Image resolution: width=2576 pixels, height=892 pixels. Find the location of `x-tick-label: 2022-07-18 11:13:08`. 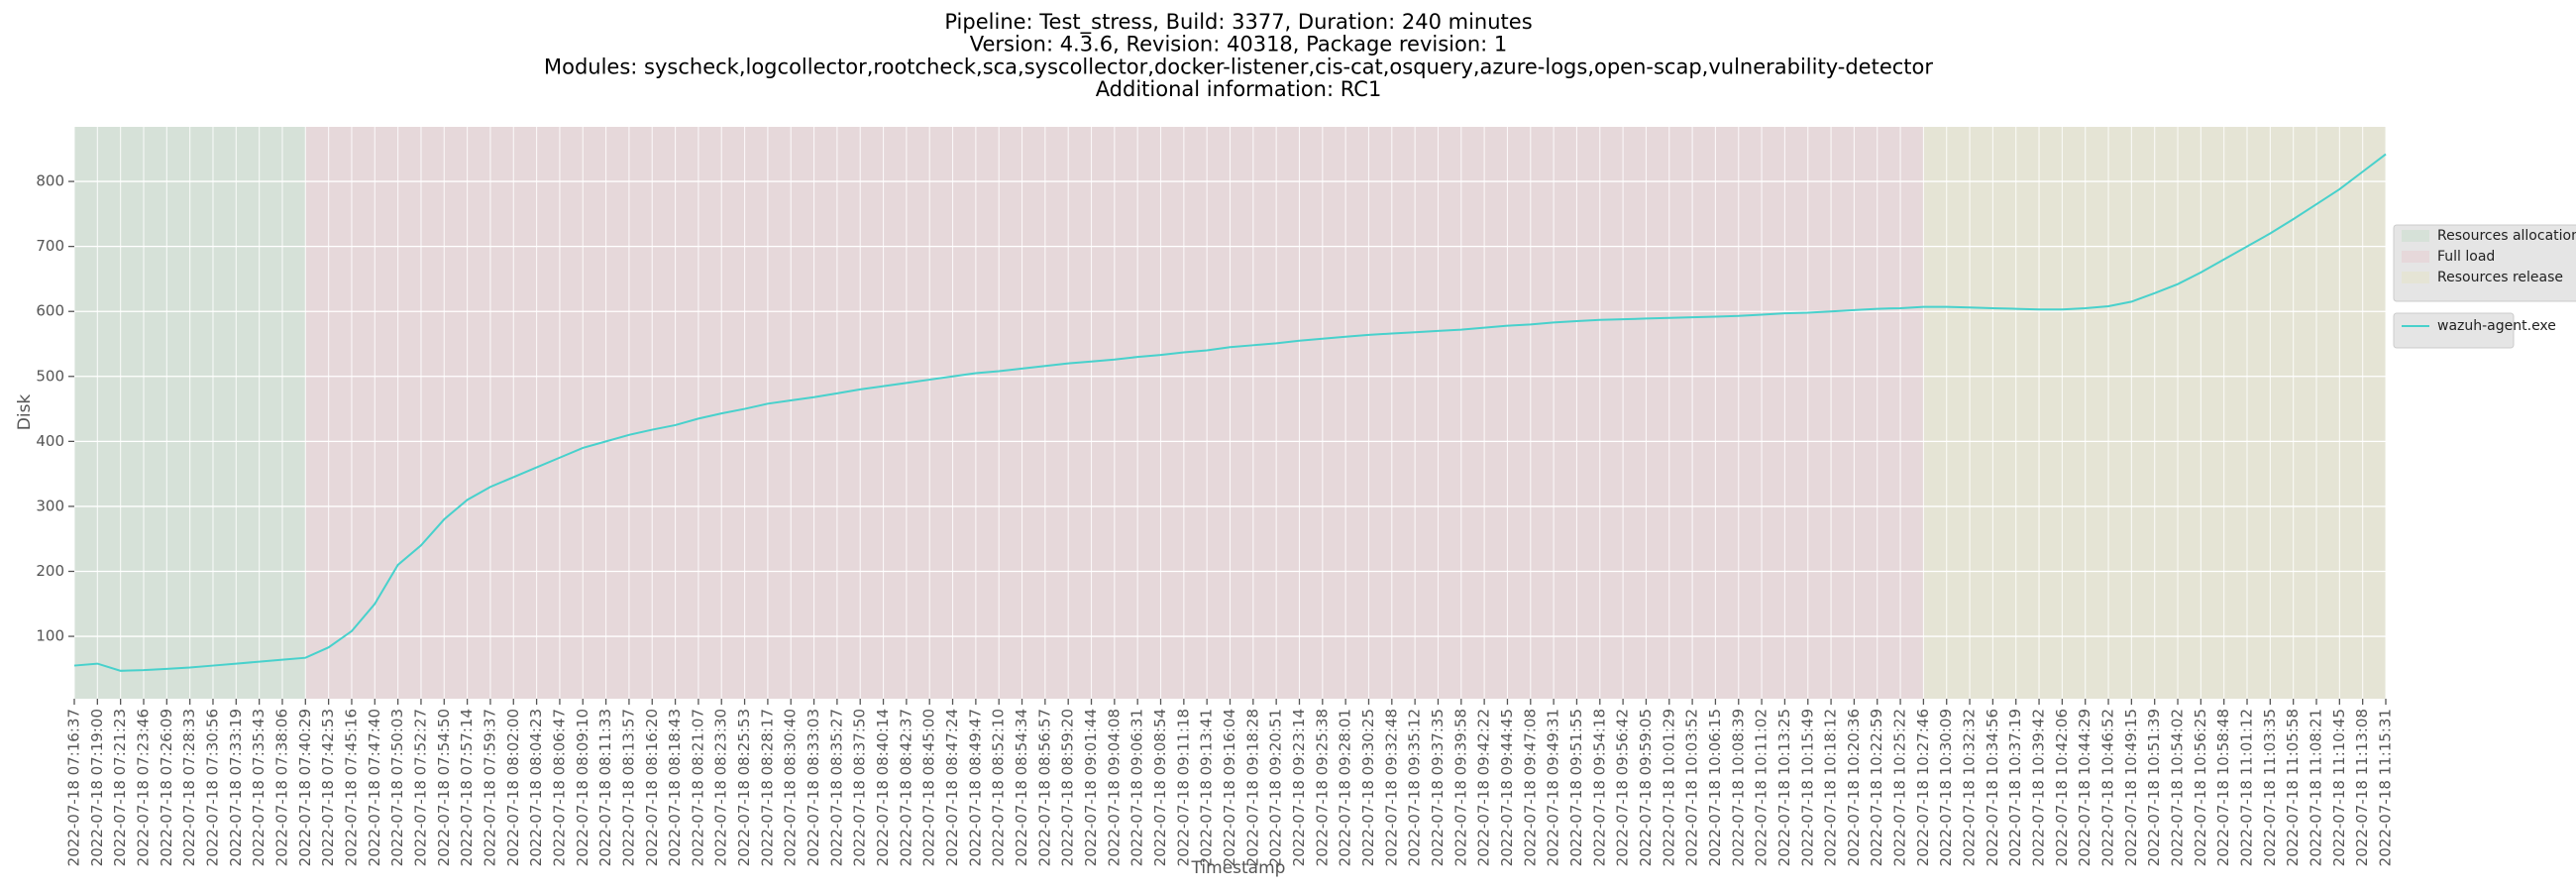

x-tick-label: 2022-07-18 11:13:08 is located at coordinates (2362, 787).